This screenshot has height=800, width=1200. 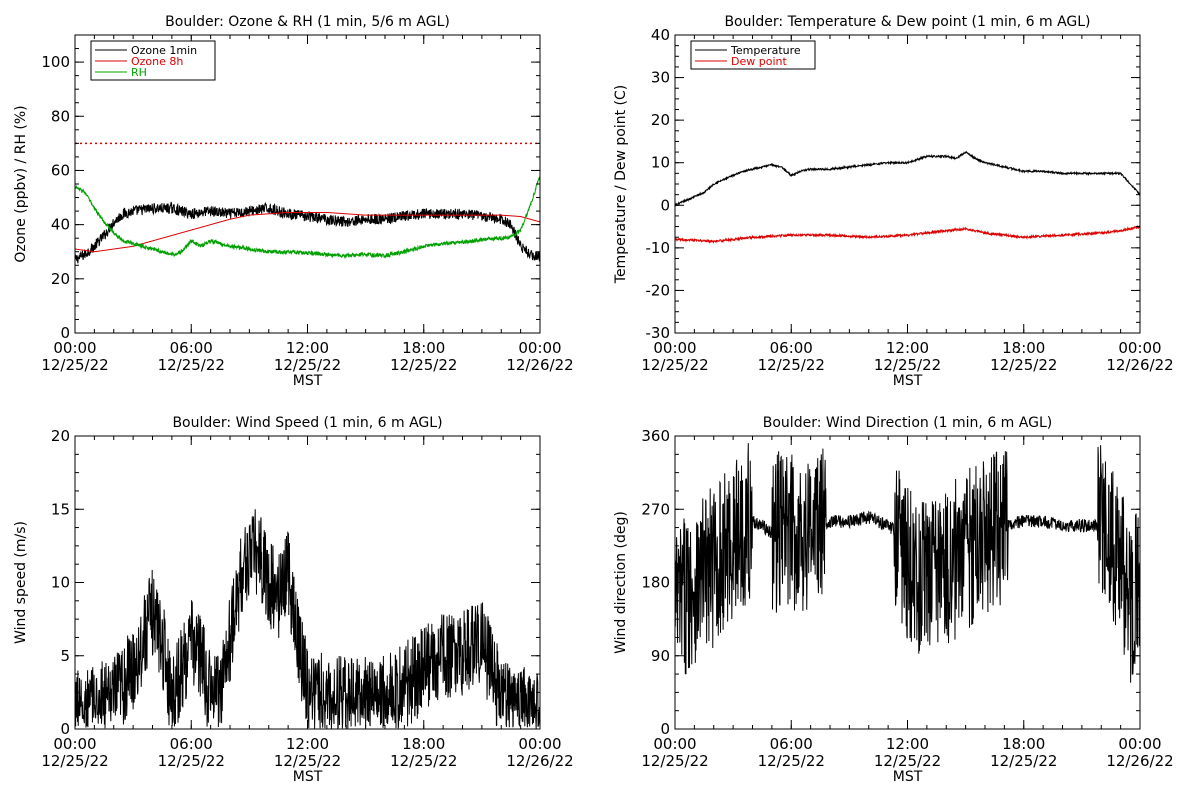 I want to click on chart-title: Boulder: Ozone & RH (1 min, 5/6 m AGL), so click(x=307, y=22).